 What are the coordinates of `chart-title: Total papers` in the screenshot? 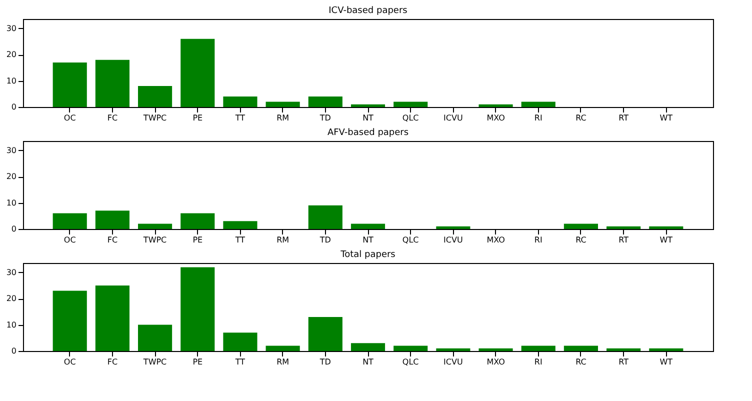 It's located at (368, 255).